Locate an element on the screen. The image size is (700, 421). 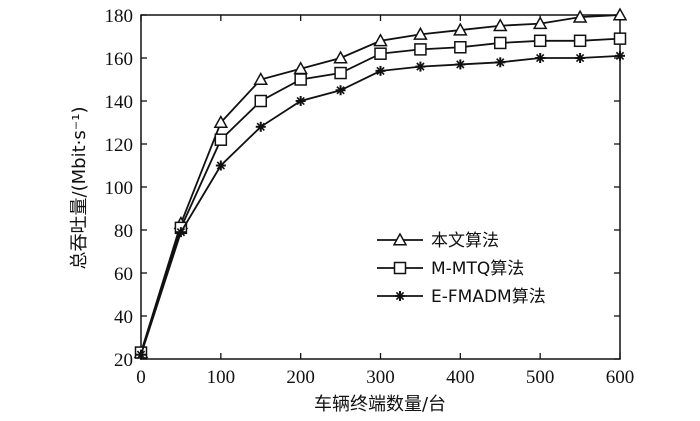
legend-item-1: 本文算法 is located at coordinates (438, 241).